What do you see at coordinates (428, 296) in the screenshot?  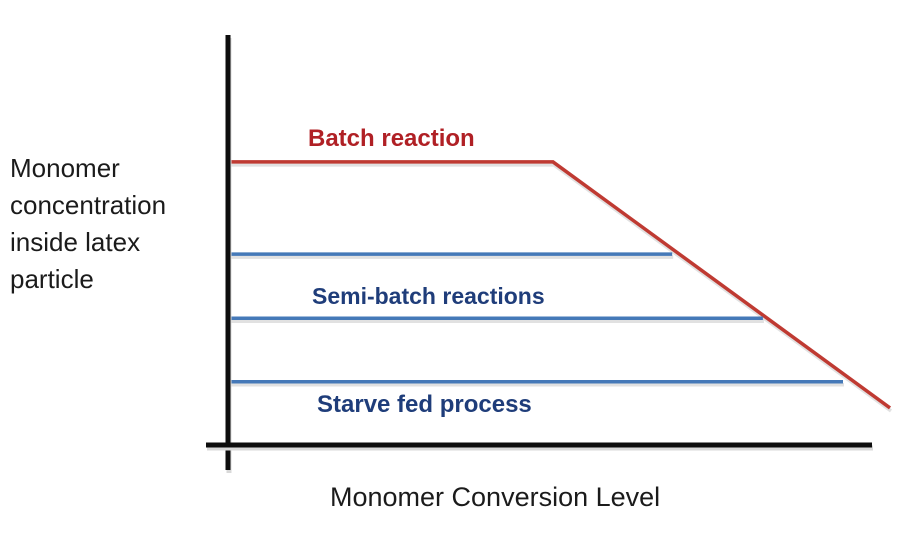 I see `series-label-semi-batch-reactions: Semi-batch reactions` at bounding box center [428, 296].